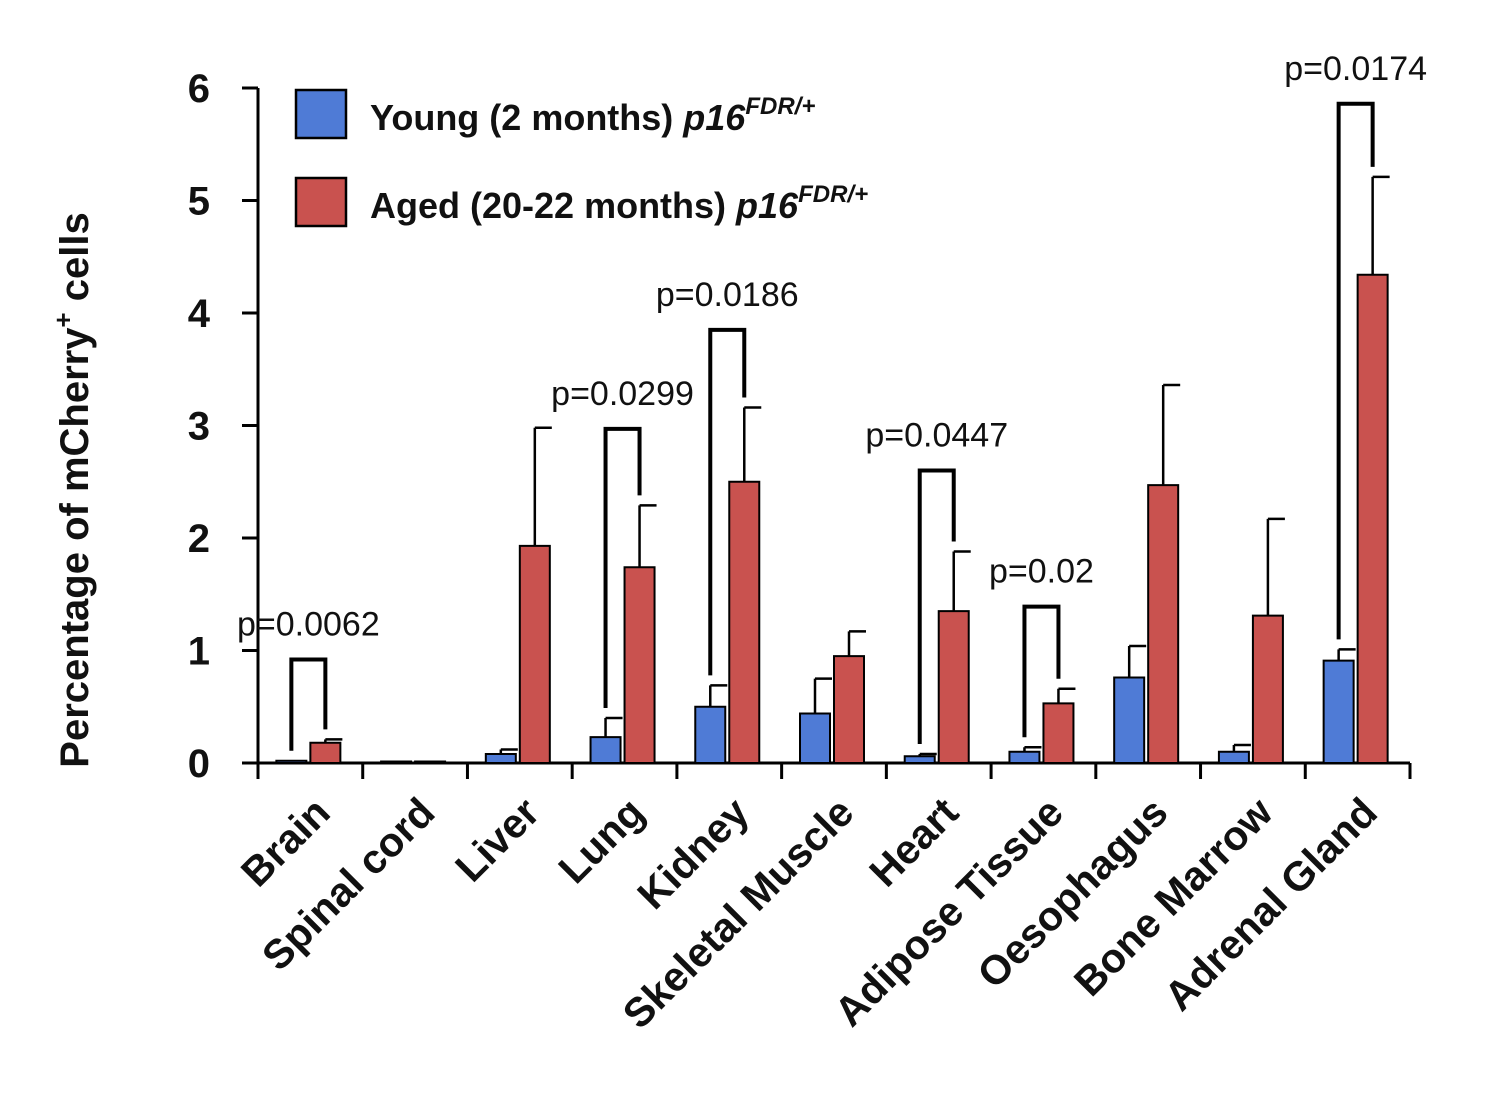 The width and height of the screenshot is (1495, 1113). What do you see at coordinates (199, 652) in the screenshot?
I see `y-tick-label: 1` at bounding box center [199, 652].